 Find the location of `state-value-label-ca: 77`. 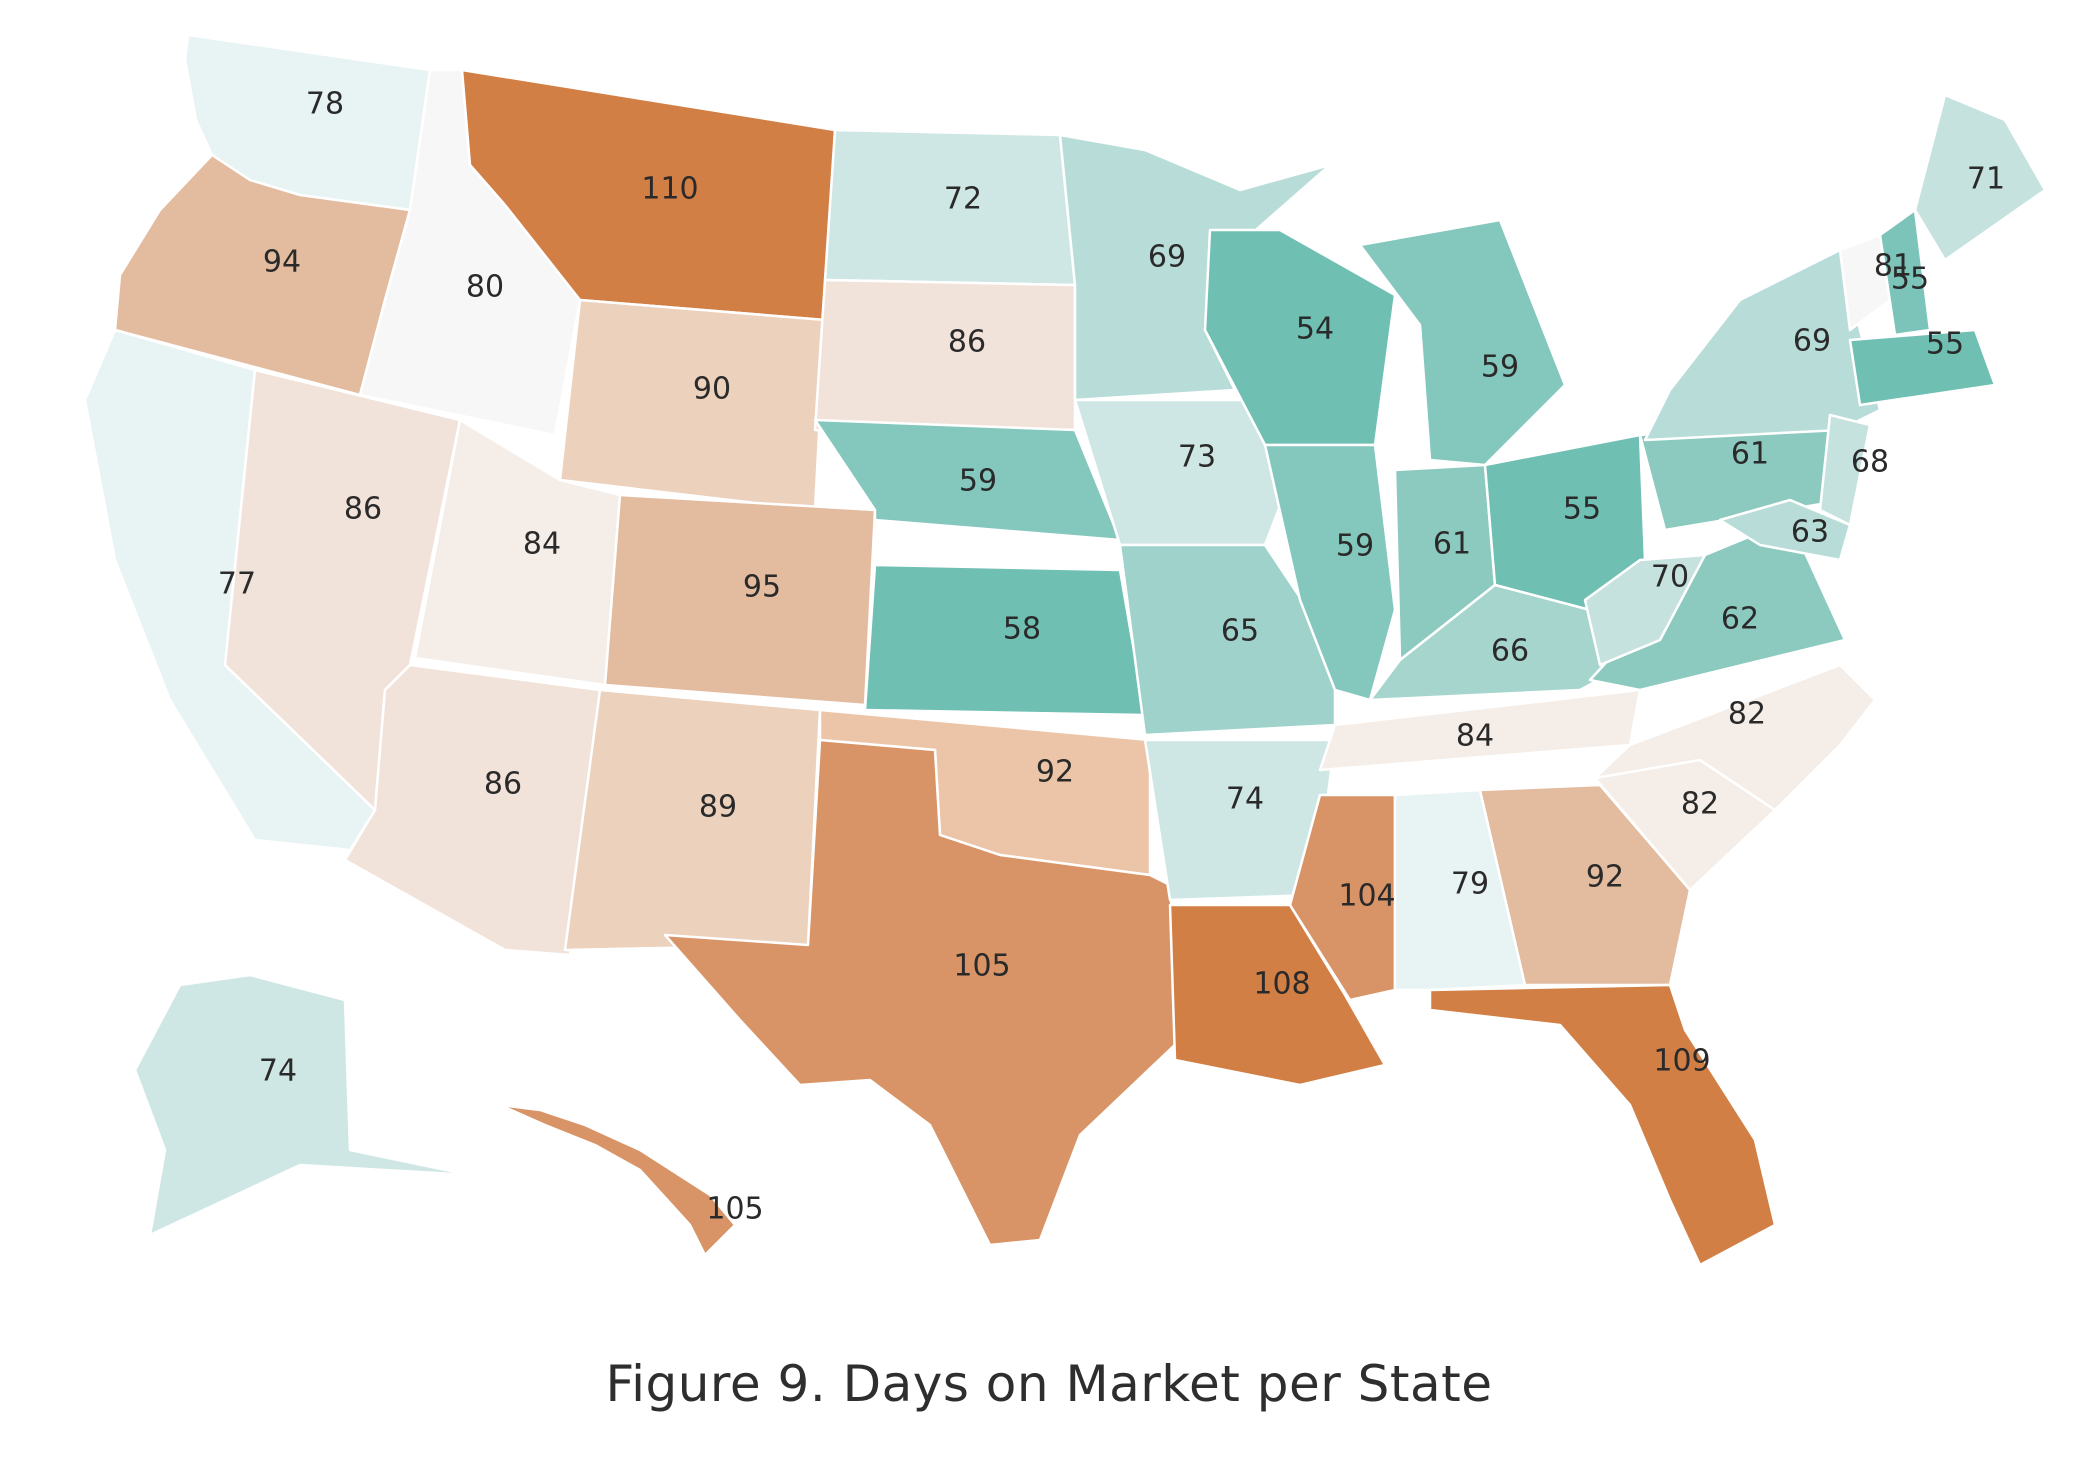

state-value-label-ca: 77 is located at coordinates (237, 584).